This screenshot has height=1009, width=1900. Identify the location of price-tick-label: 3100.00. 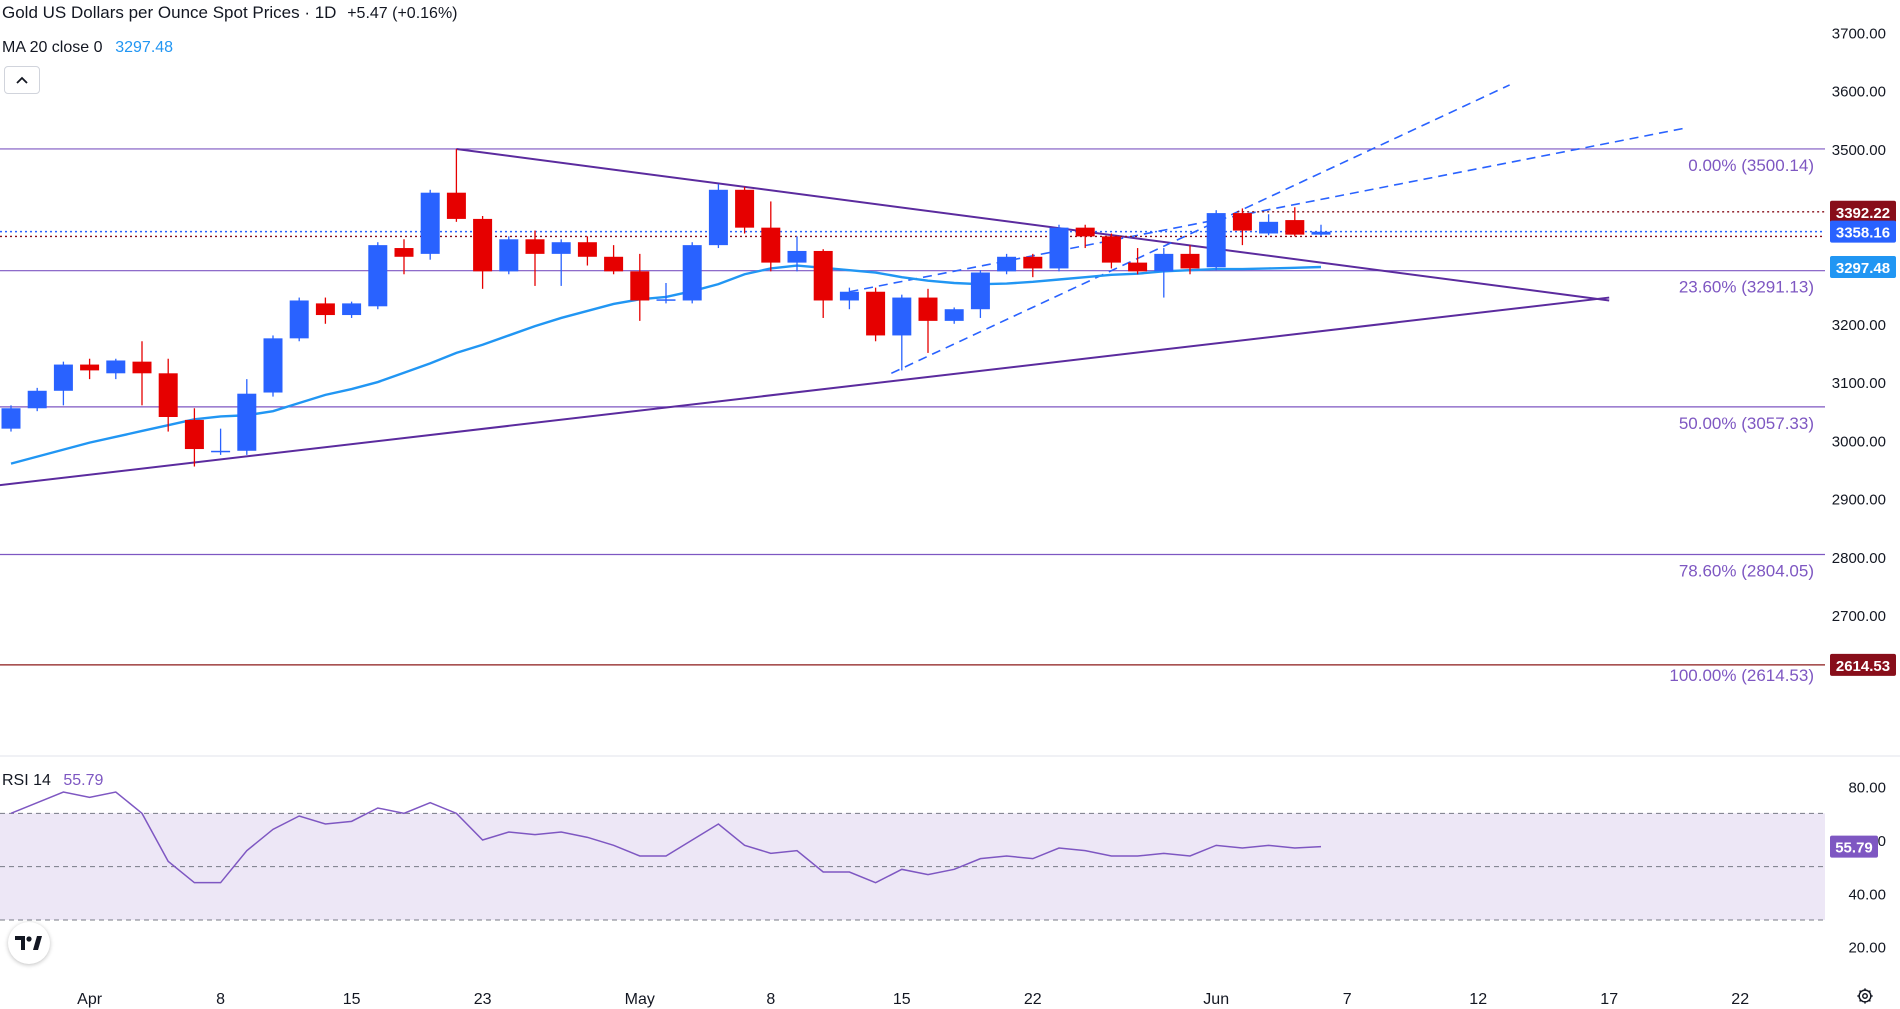
(1859, 383).